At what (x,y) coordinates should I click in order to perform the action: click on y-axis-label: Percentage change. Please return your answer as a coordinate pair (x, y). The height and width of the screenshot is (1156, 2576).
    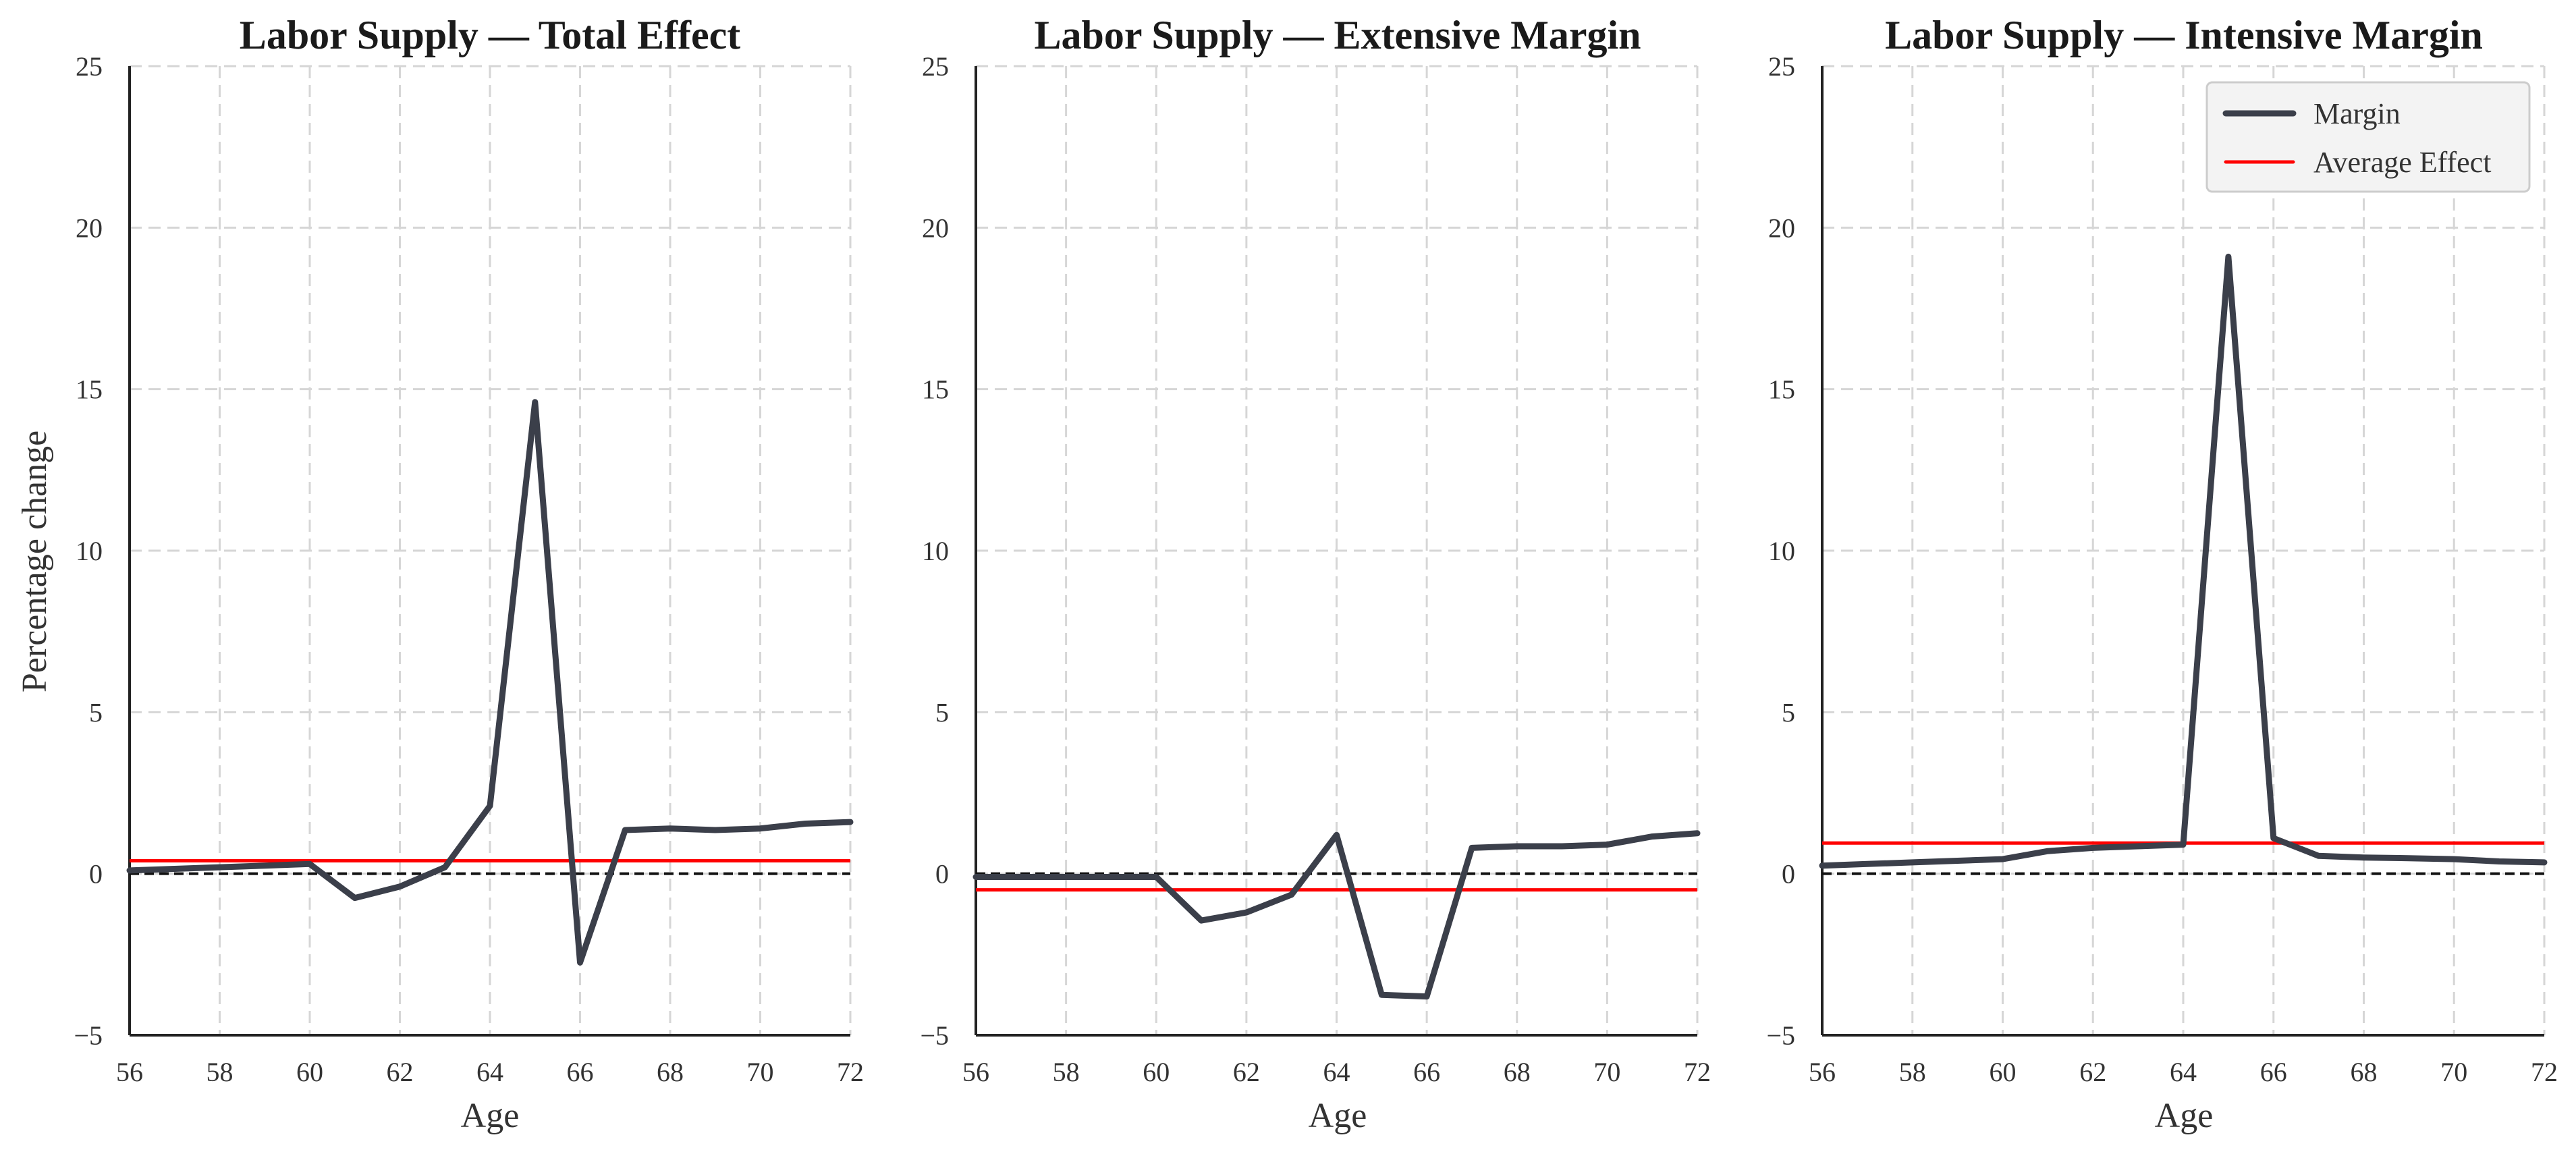
    Looking at the image, I should click on (35, 561).